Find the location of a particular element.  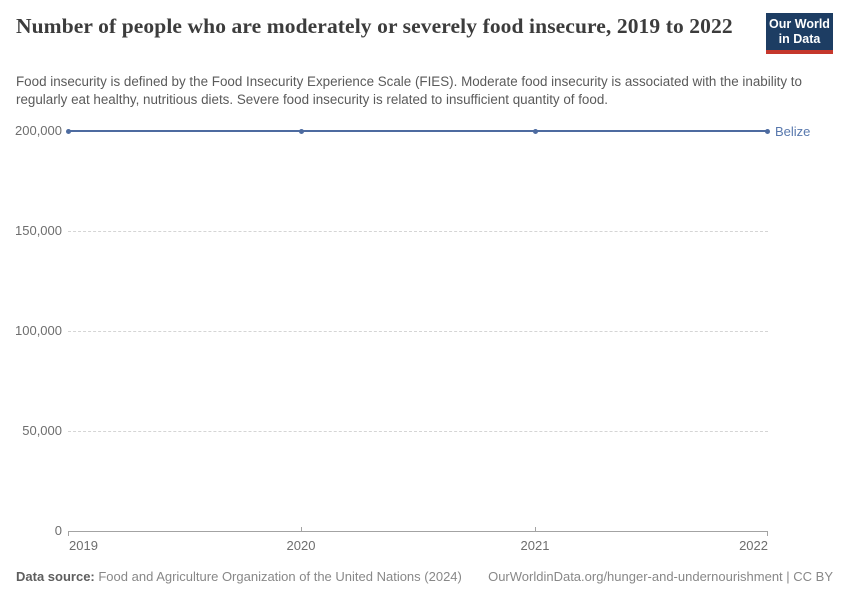

owid-logo: Our World in Data is located at coordinates (799, 33).